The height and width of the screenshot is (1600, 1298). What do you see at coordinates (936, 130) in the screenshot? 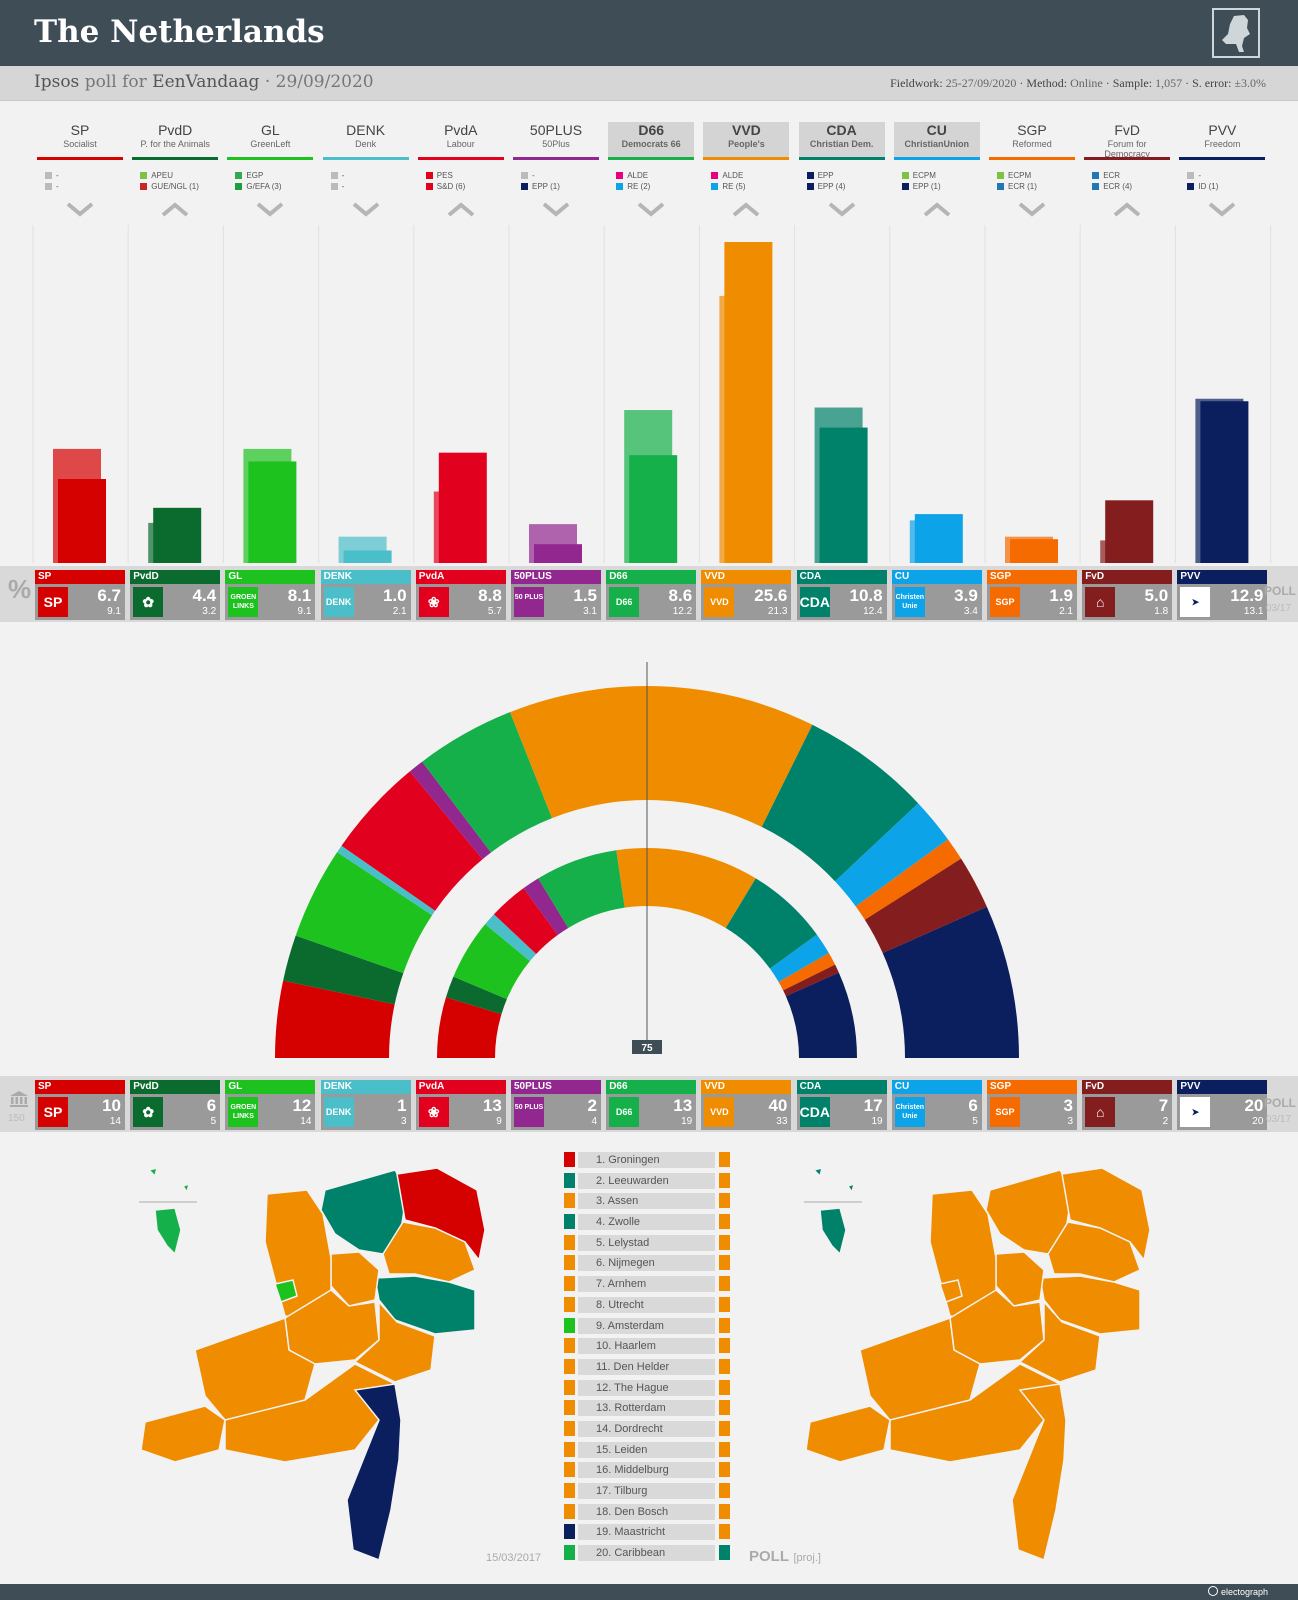
I see `party-abbr: CU` at bounding box center [936, 130].